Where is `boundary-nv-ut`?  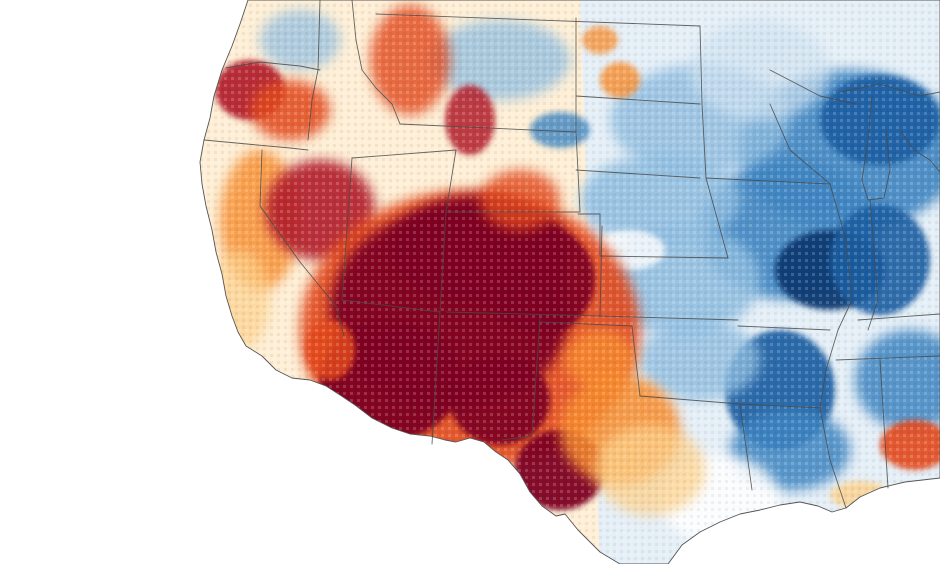 boundary-nv-ut is located at coordinates (347, 229).